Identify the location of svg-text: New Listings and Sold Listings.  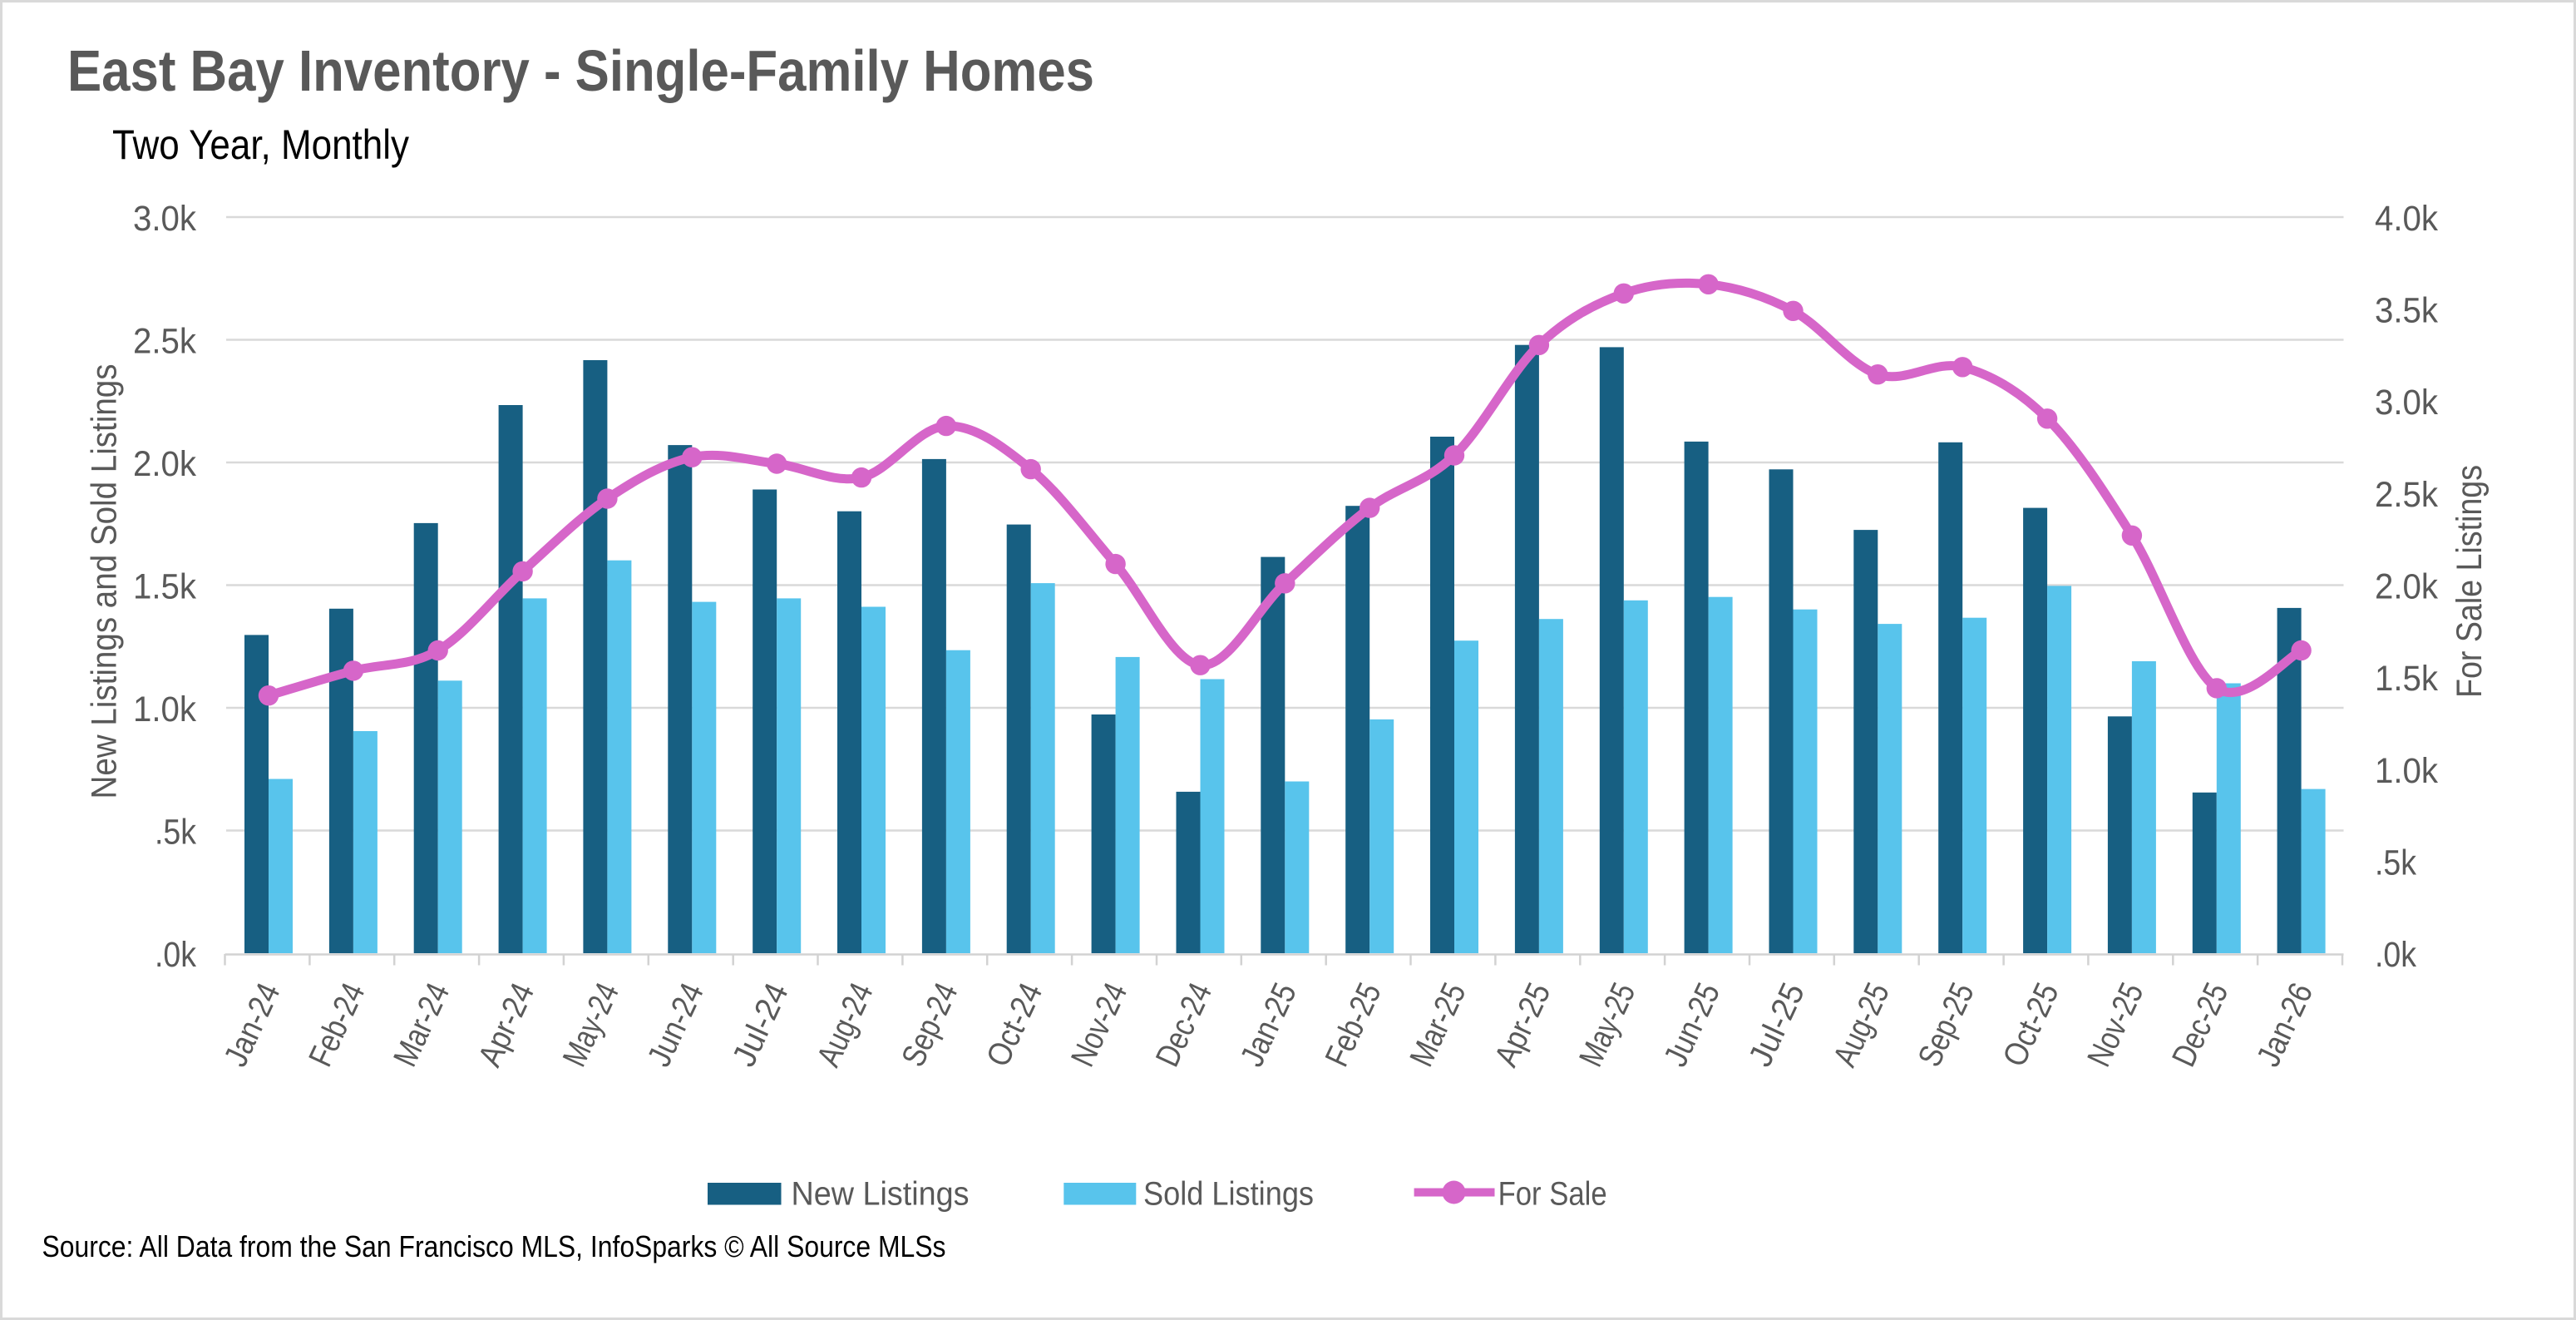
(105, 581).